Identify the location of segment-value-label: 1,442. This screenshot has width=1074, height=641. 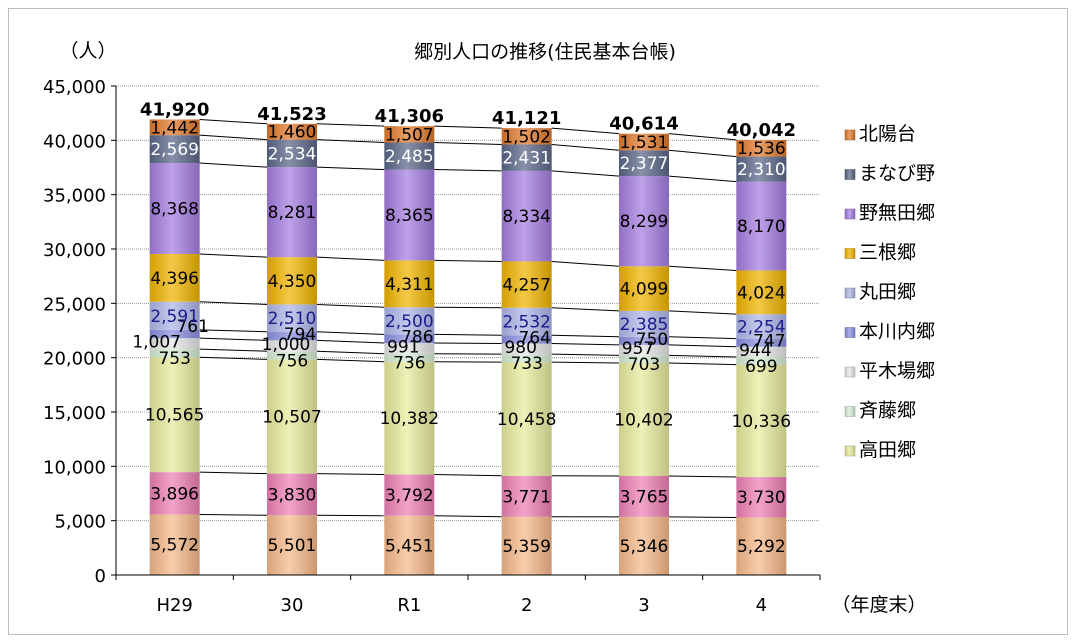
(174, 128).